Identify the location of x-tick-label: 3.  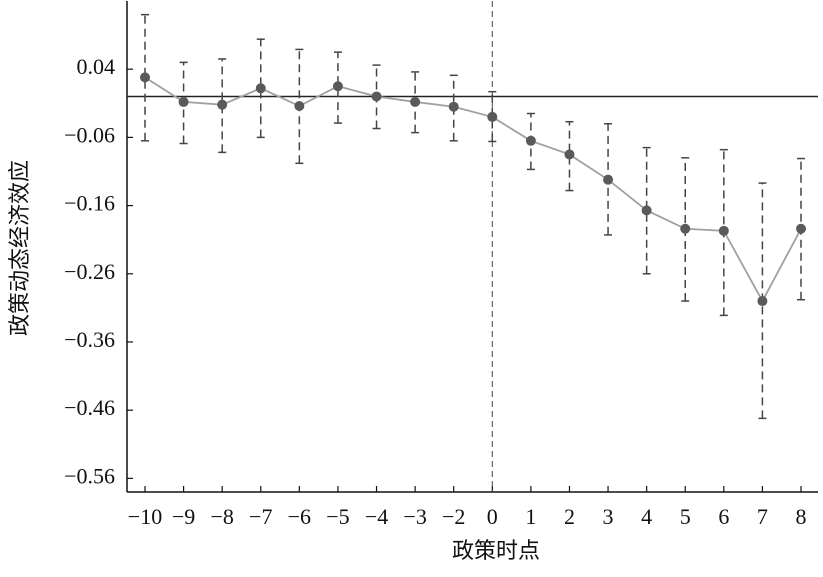
(608, 516).